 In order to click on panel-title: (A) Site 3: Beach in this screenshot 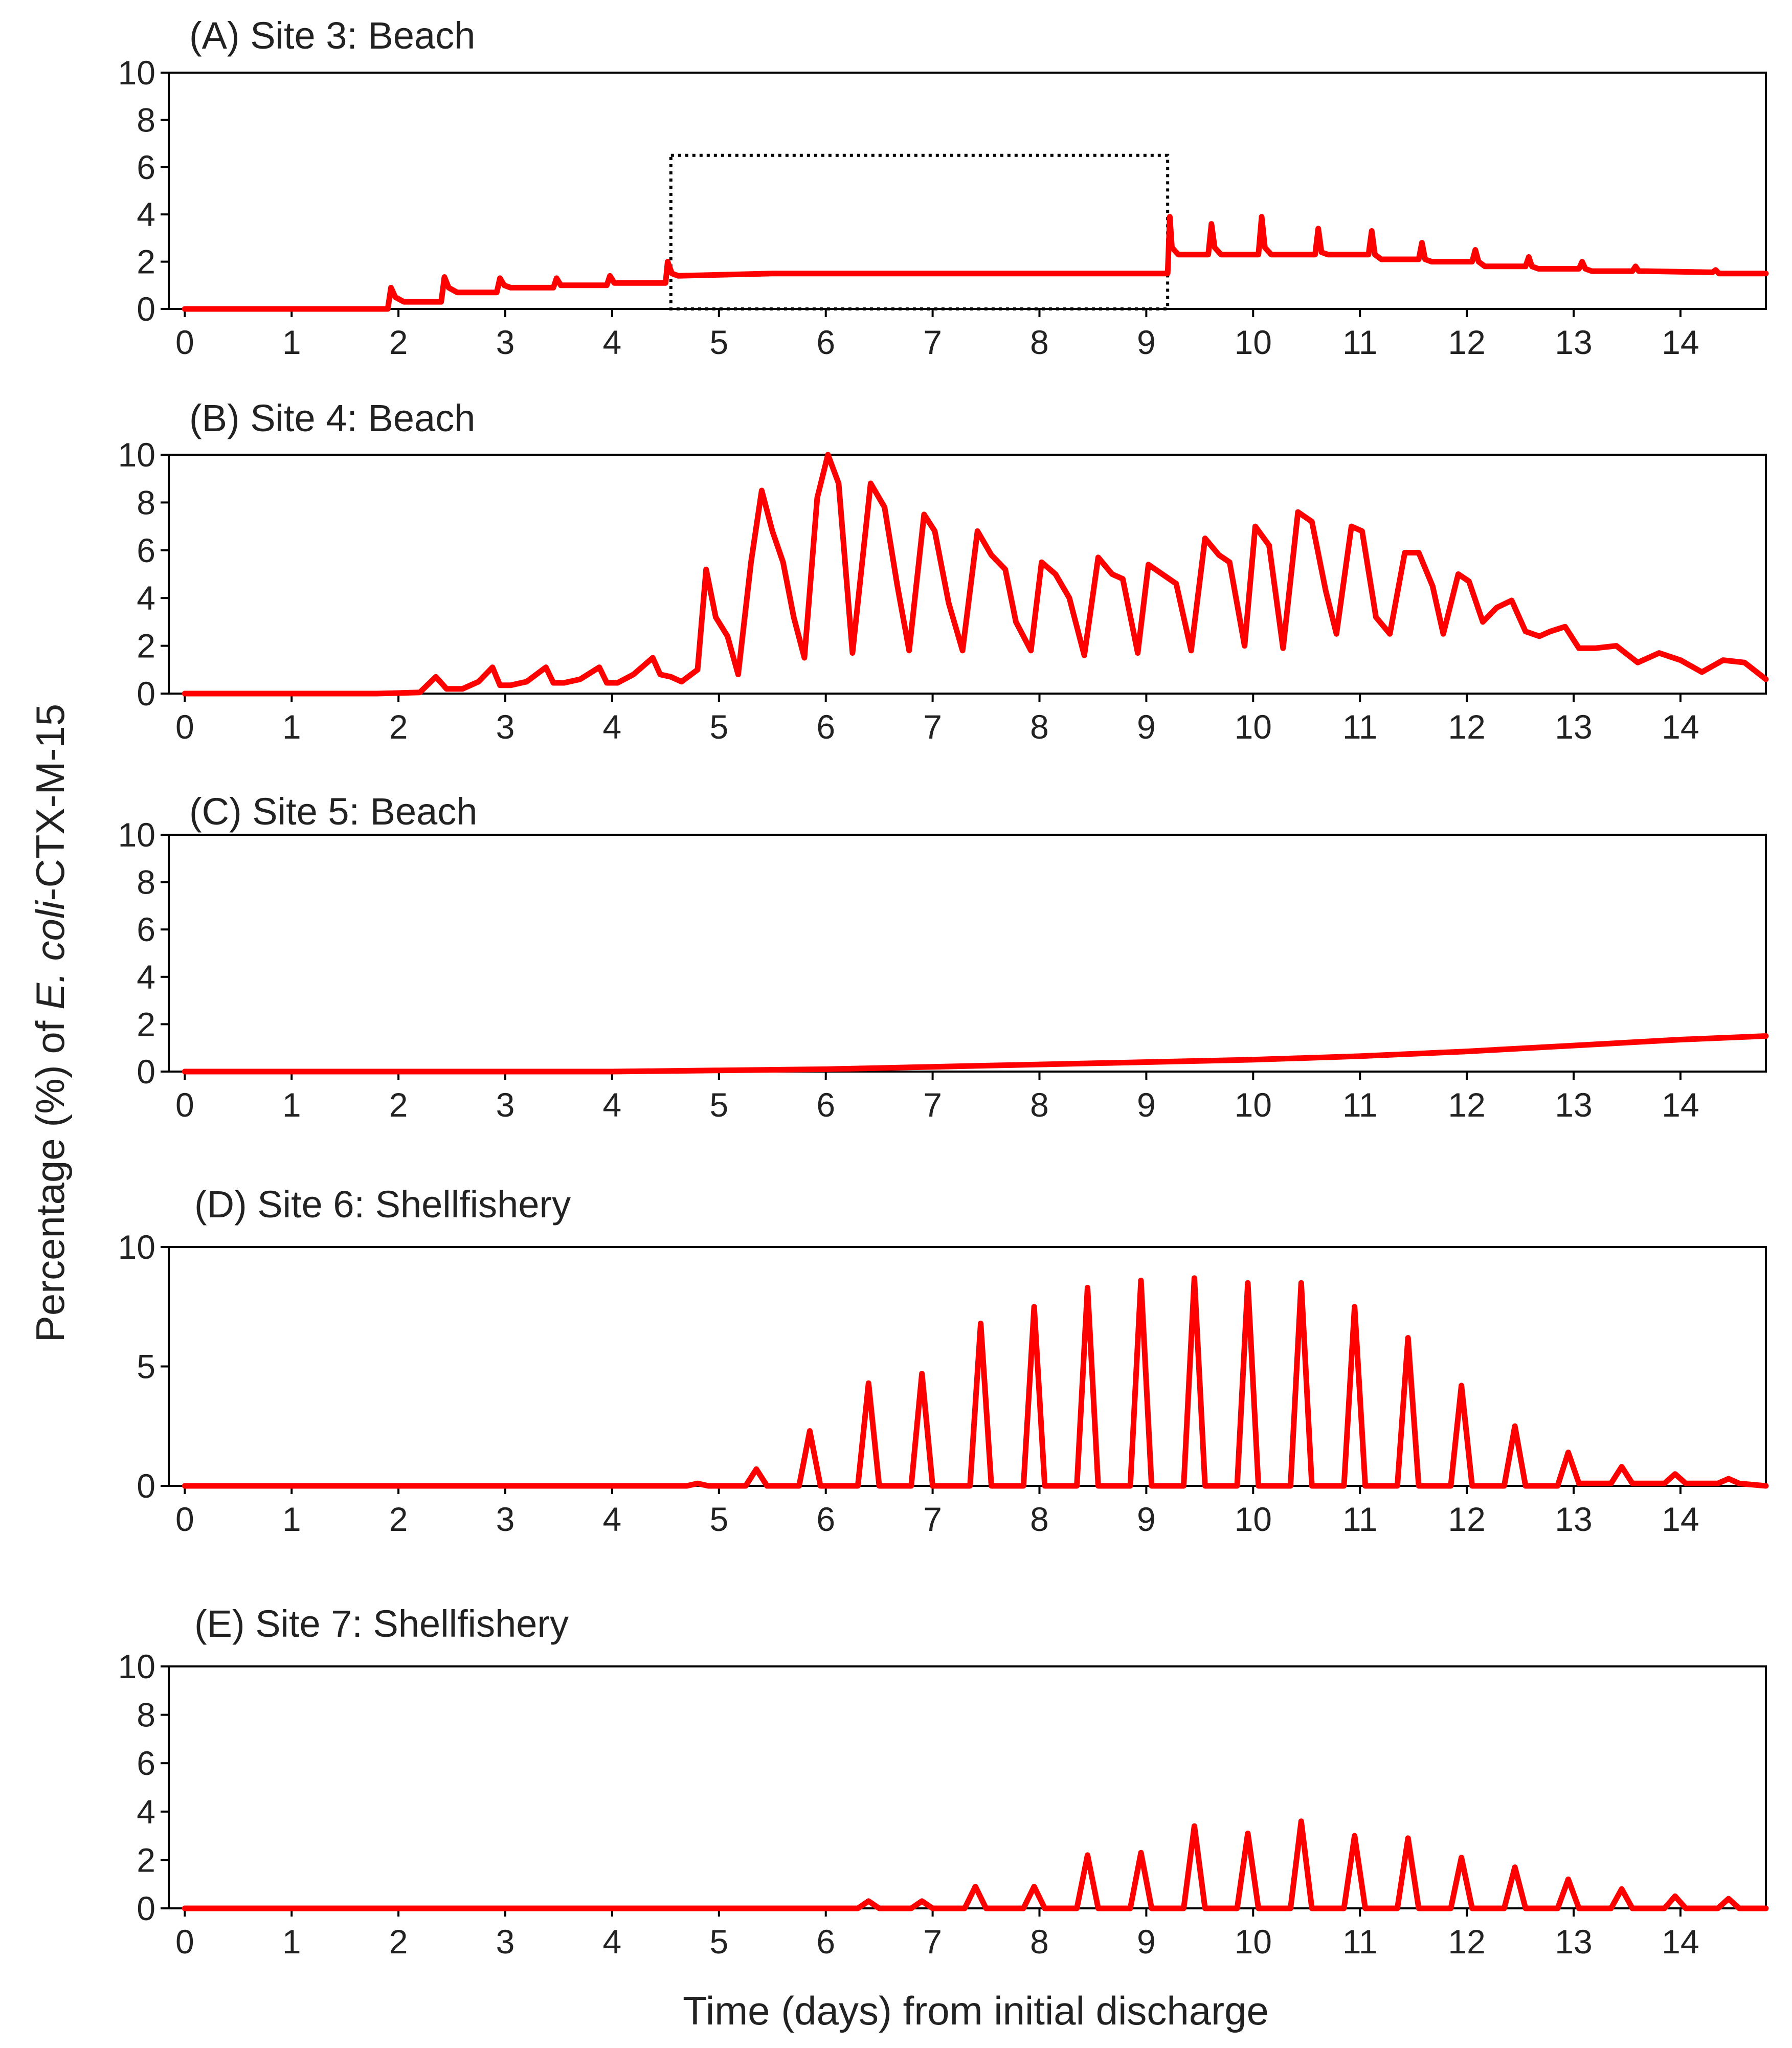, I will do `click(332, 35)`.